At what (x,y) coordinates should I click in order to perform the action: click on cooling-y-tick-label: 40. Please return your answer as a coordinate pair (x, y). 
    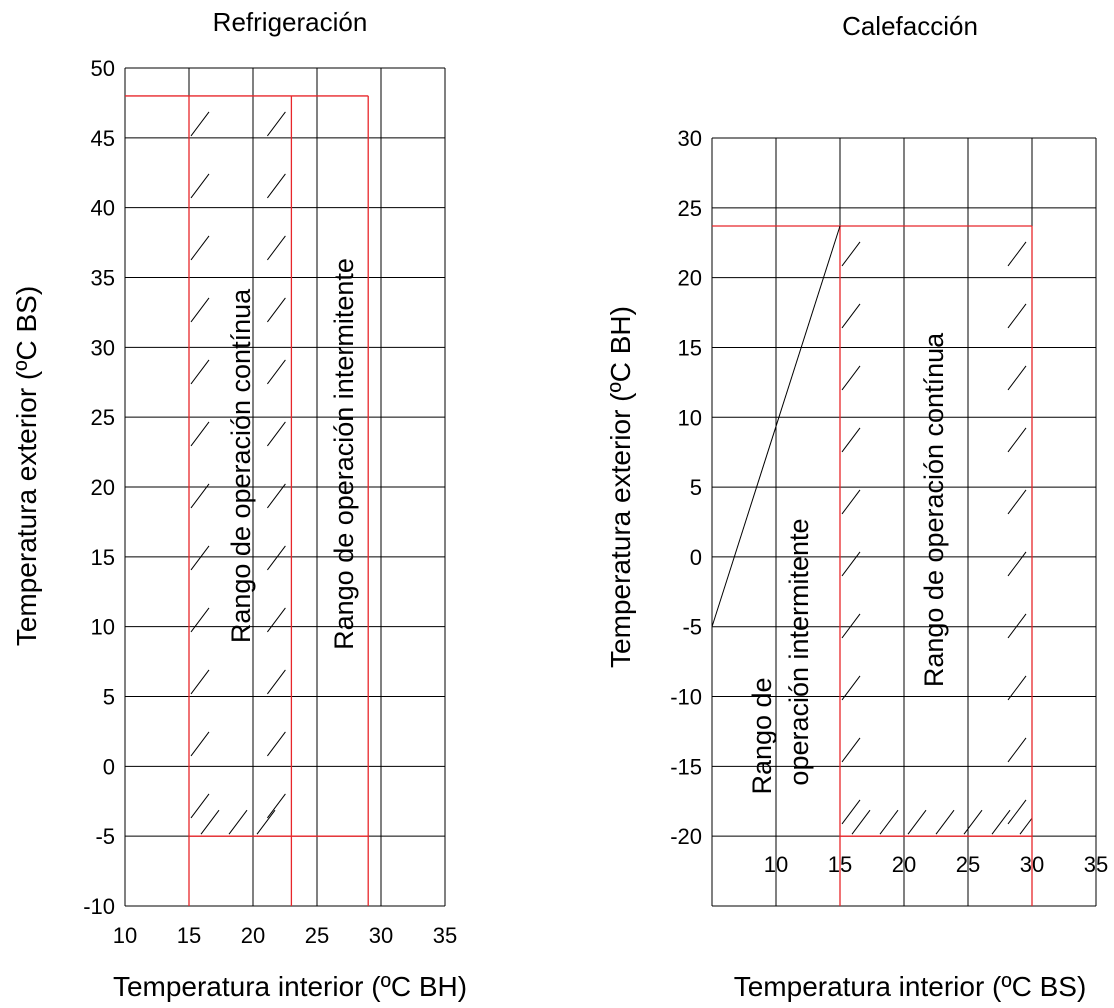
    Looking at the image, I should click on (103, 208).